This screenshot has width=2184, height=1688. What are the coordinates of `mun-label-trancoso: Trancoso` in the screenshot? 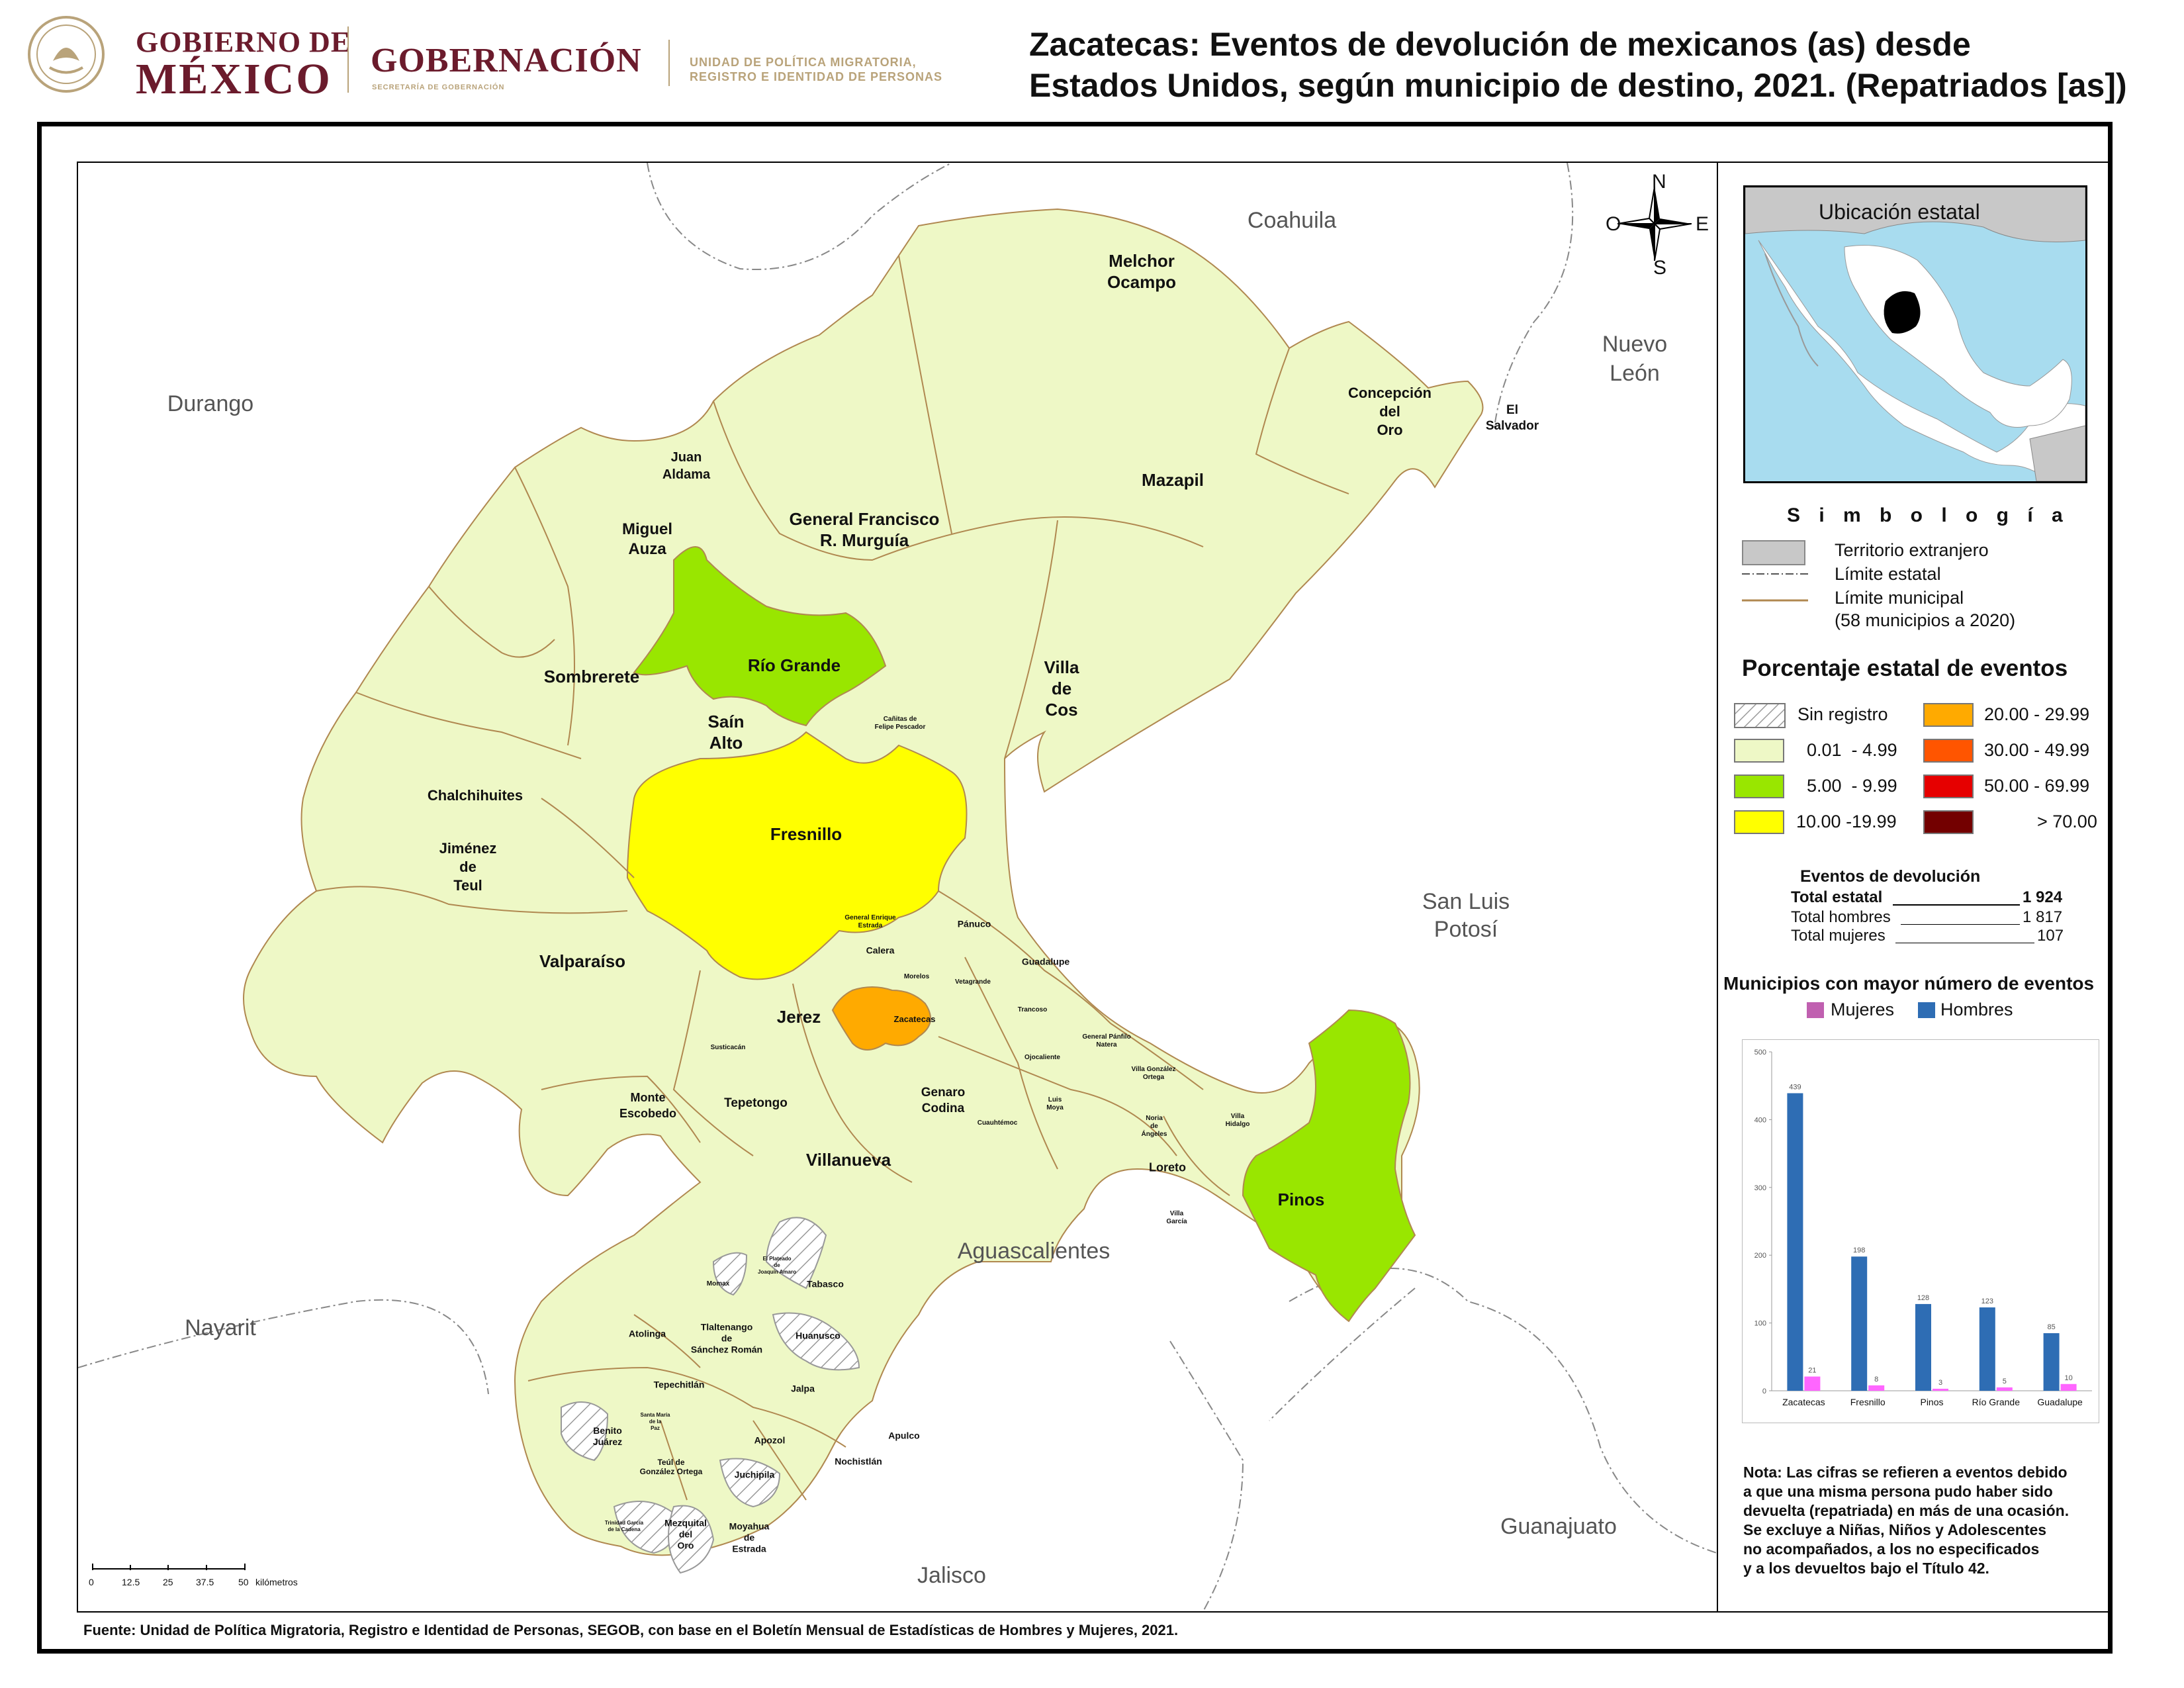 It's located at (1032, 1009).